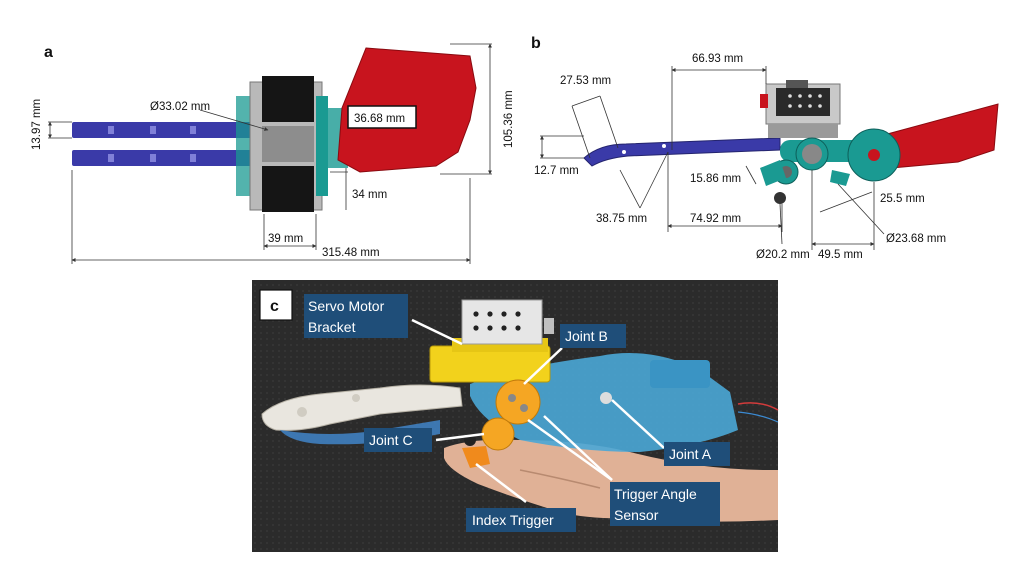 This screenshot has width=1015, height=564. What do you see at coordinates (346, 306) in the screenshot?
I see `label-servo-line1: Servo Motor` at bounding box center [346, 306].